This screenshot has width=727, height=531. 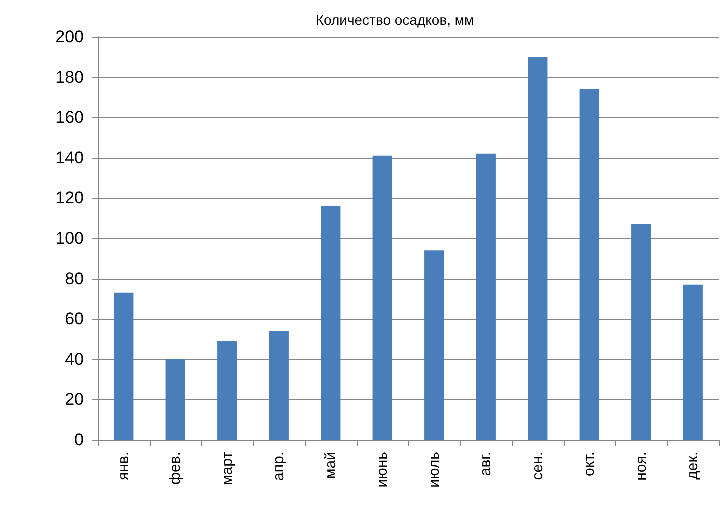 I want to click on x-tick-label: март, so click(x=227, y=469).